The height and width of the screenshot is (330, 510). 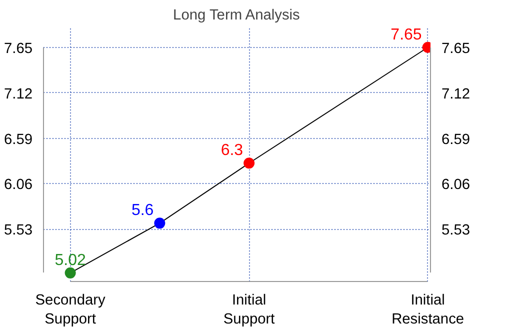 I want to click on y2-tick-label: 7.65, so click(x=456, y=48).